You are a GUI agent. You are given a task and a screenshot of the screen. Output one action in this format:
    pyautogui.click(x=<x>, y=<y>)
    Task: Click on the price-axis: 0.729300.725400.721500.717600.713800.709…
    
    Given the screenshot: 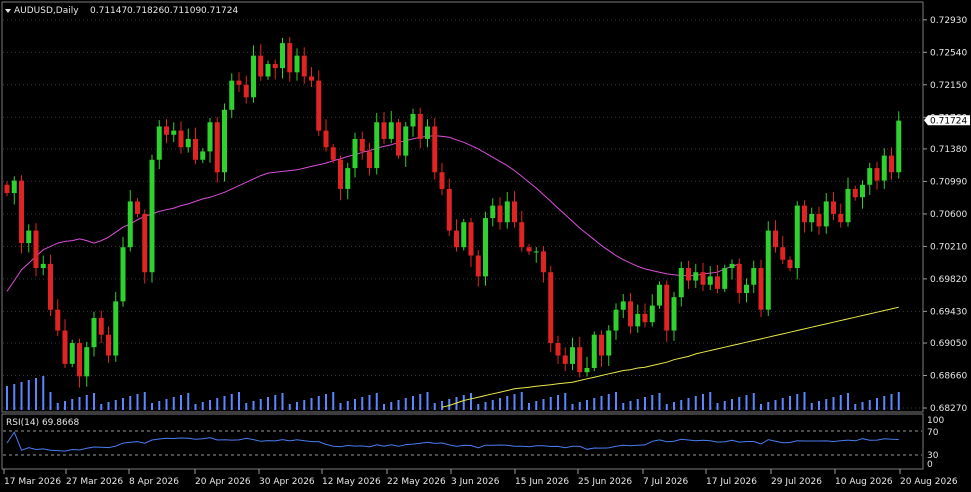 What is the action you would take?
    pyautogui.click(x=945, y=215)
    